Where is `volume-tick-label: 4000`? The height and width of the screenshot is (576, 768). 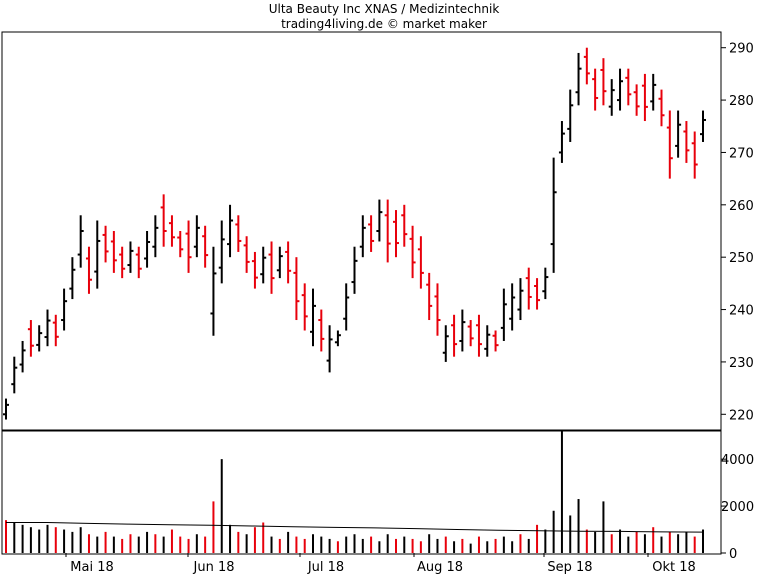
volume-tick-label: 4000 is located at coordinates (737, 460).